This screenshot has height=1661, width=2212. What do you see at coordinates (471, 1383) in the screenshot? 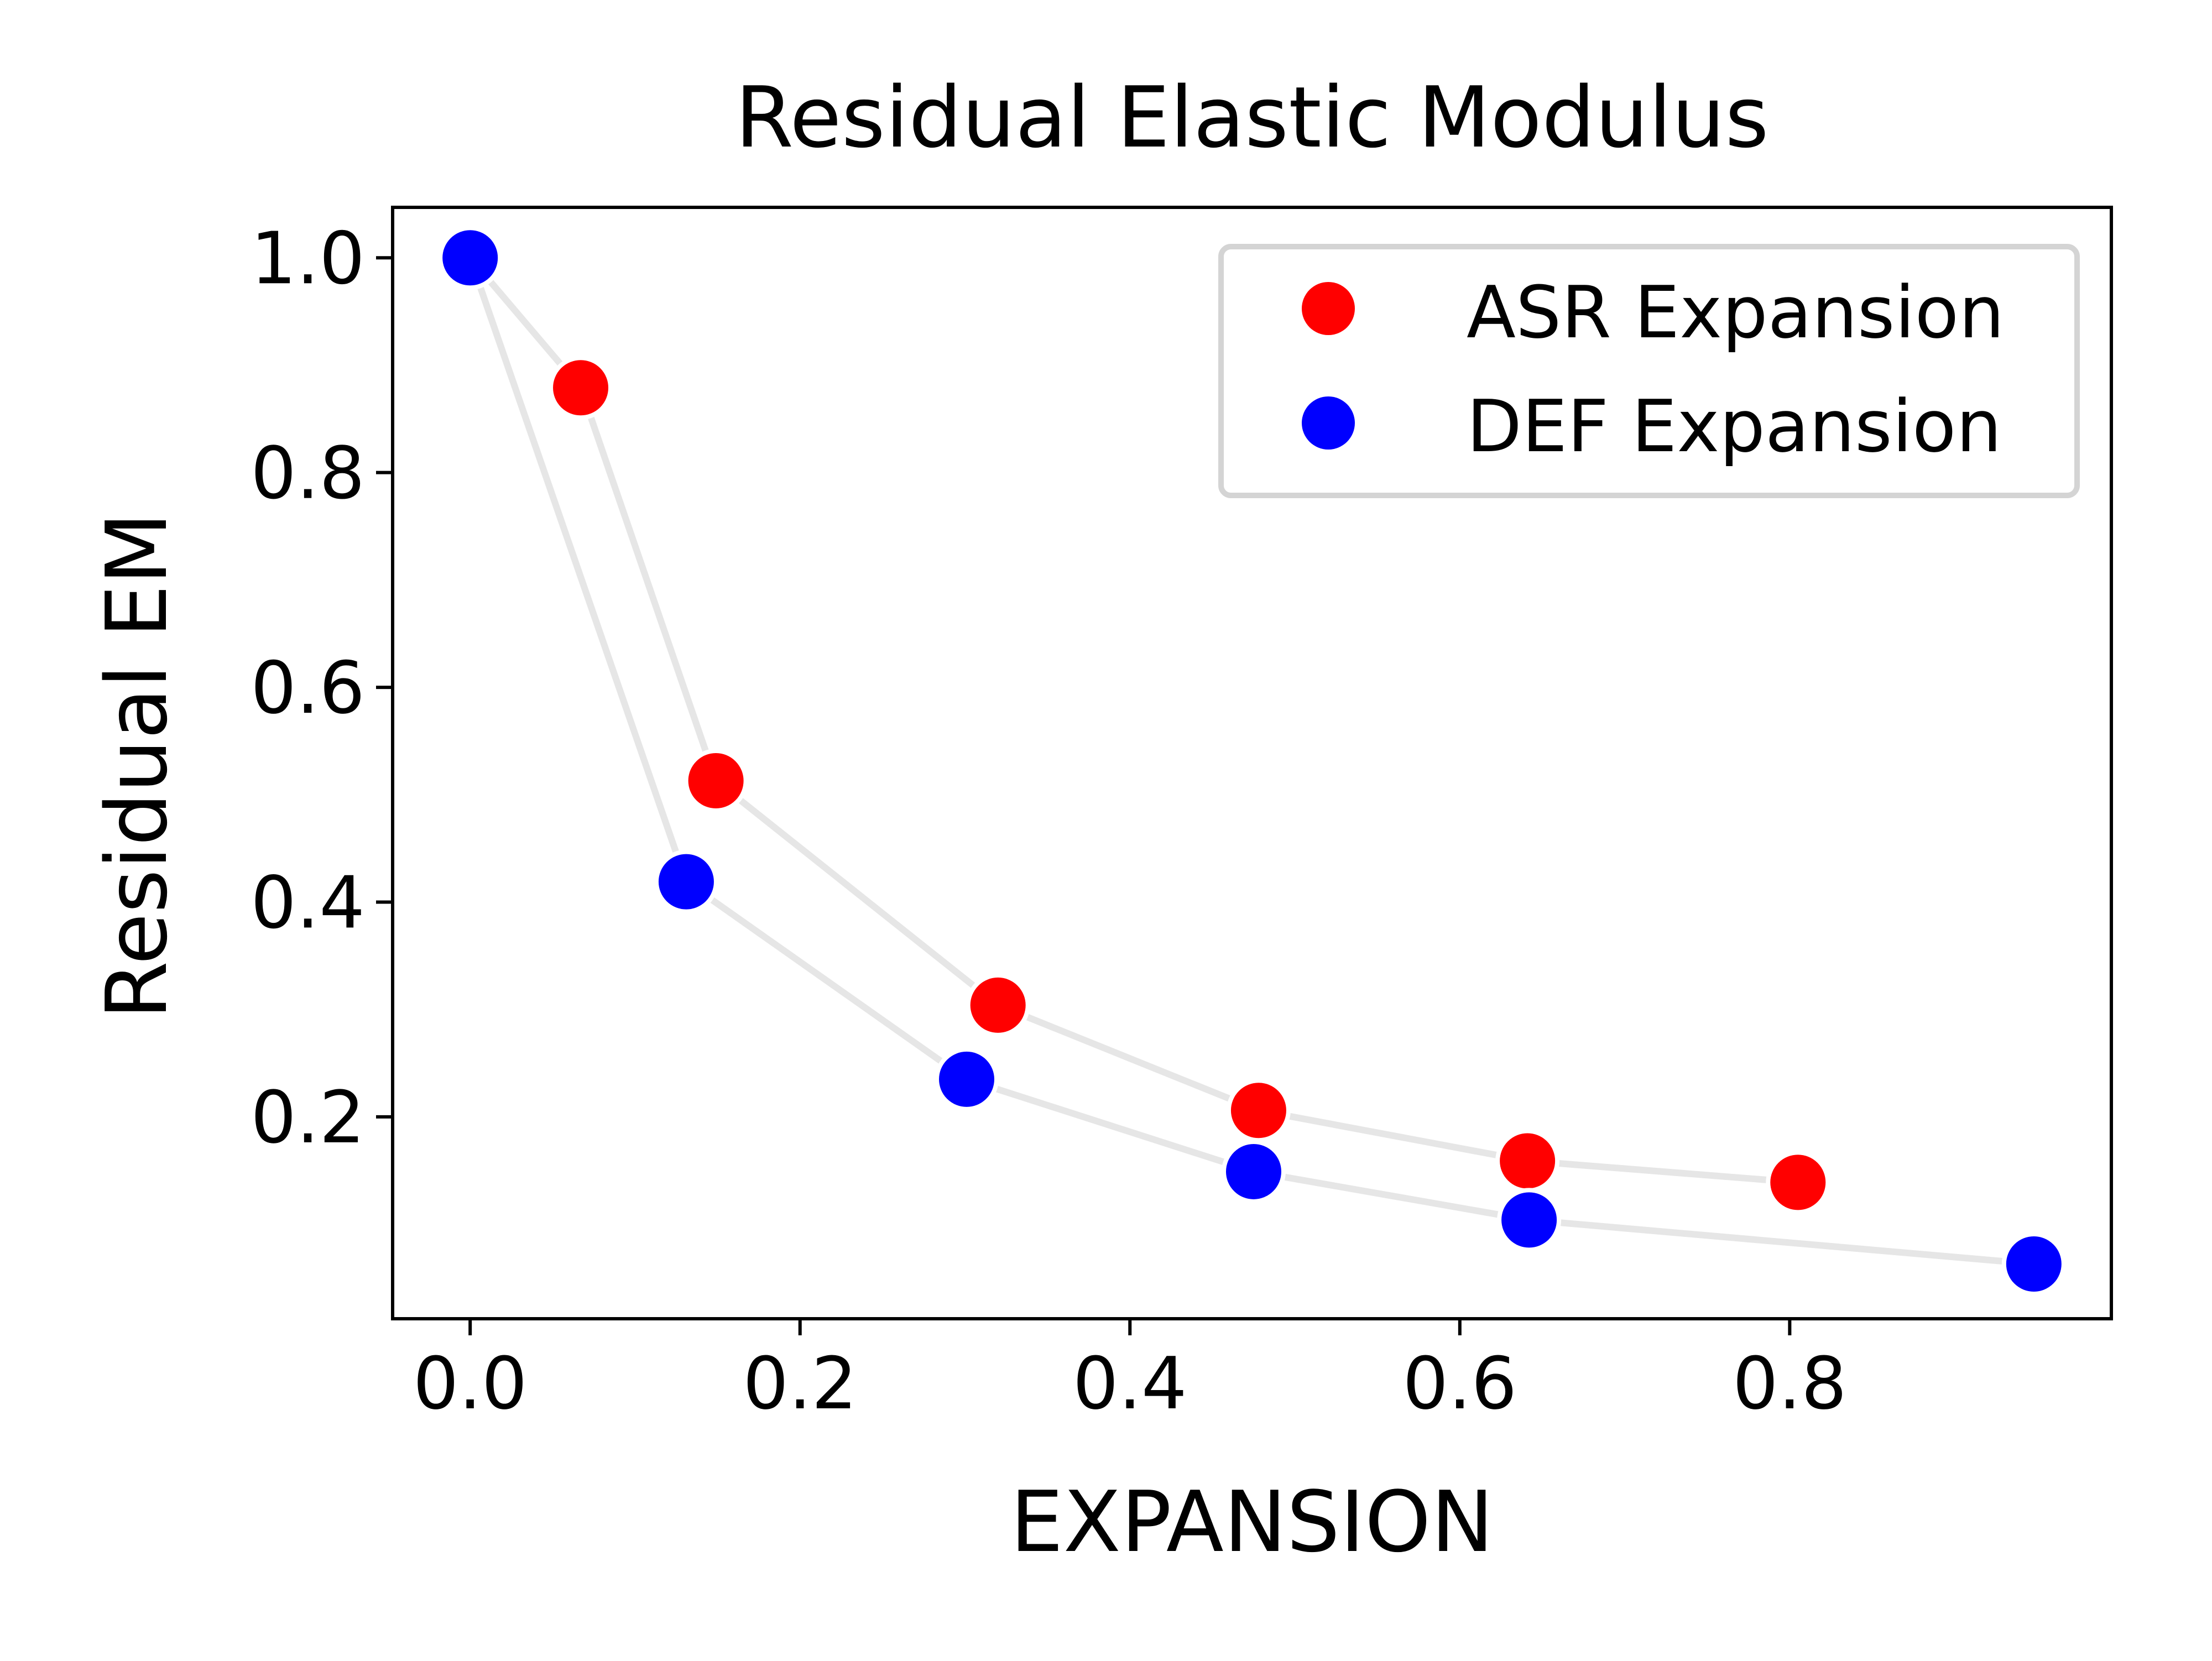
I see `x-tick-label: 0.0` at bounding box center [471, 1383].